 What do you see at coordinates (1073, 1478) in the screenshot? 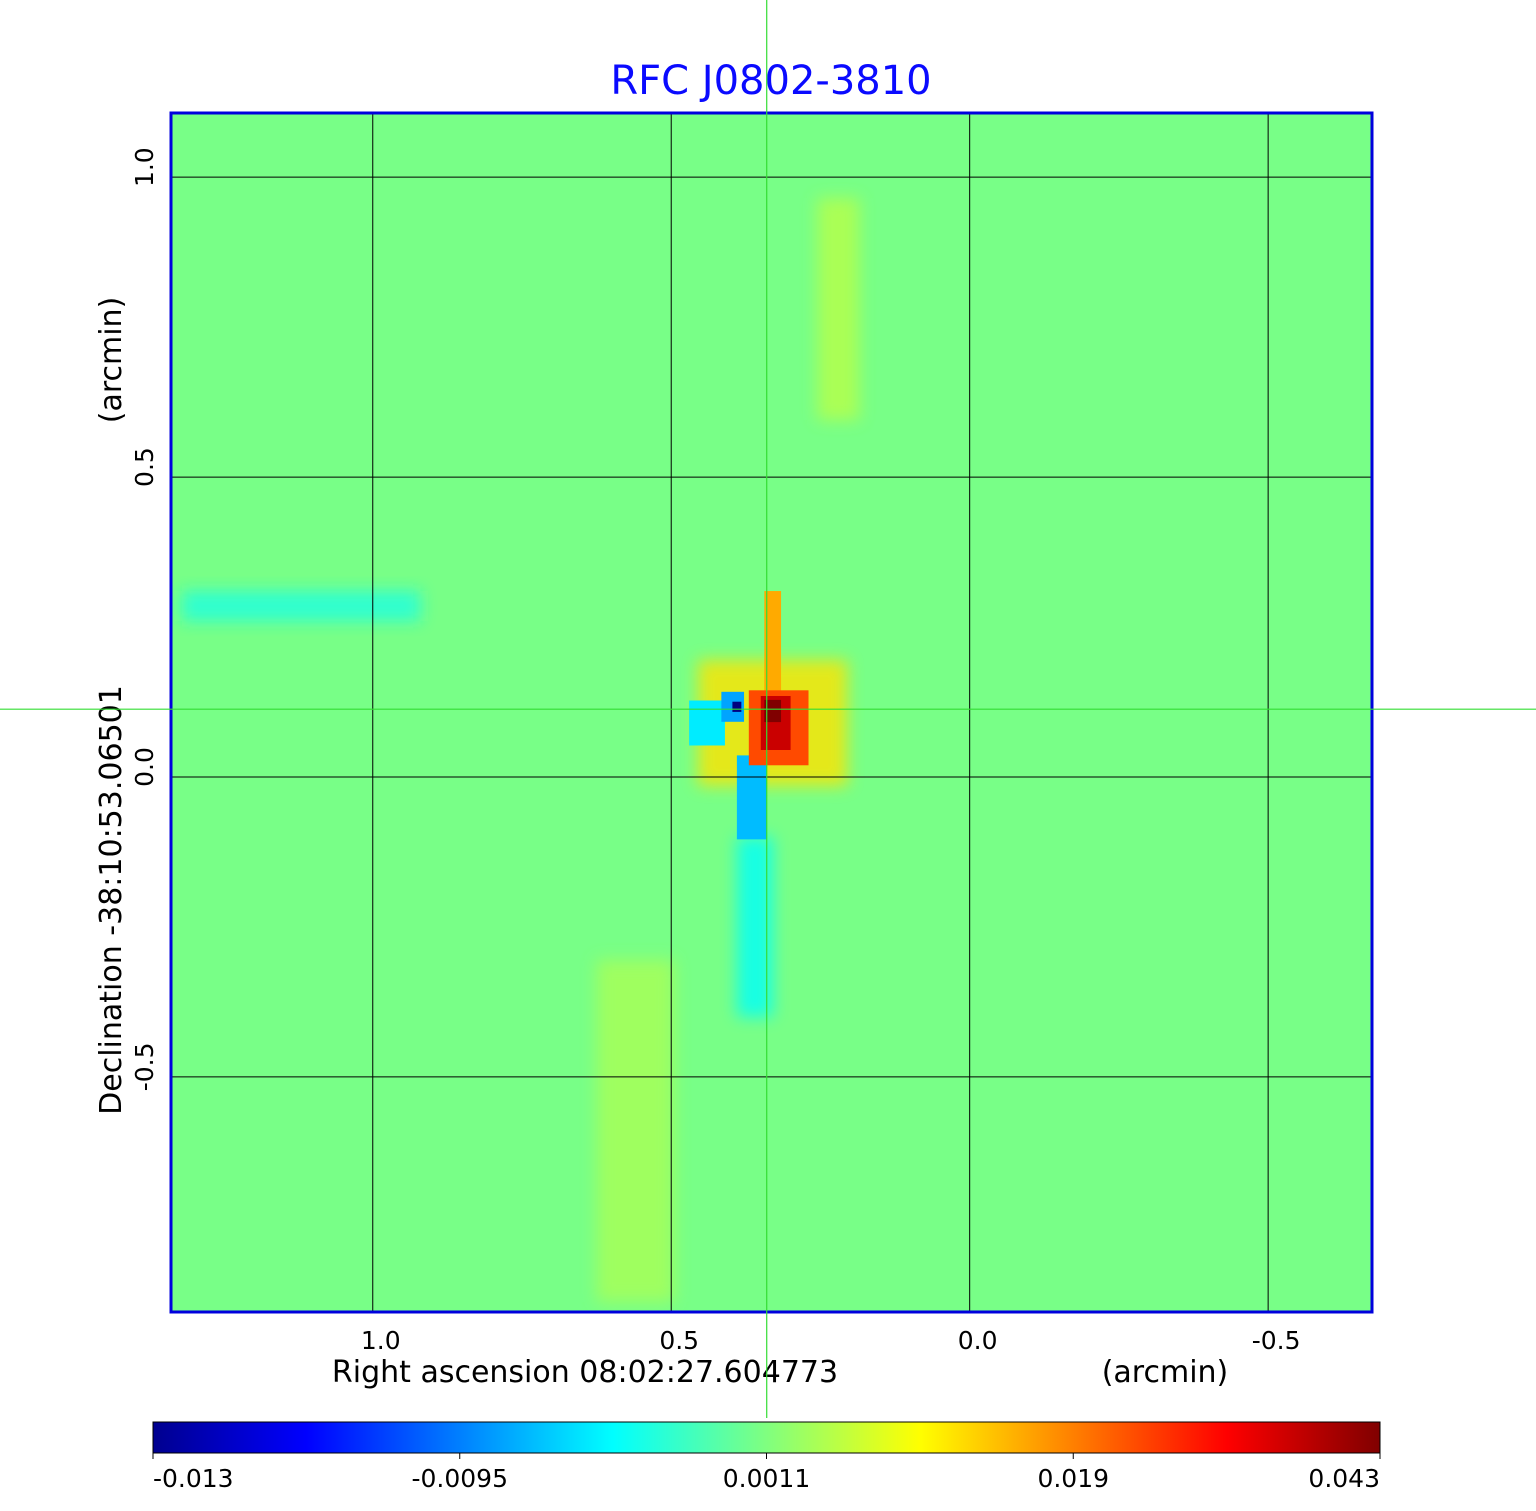
I see `colorbar-tick-label: 0.019` at bounding box center [1073, 1478].